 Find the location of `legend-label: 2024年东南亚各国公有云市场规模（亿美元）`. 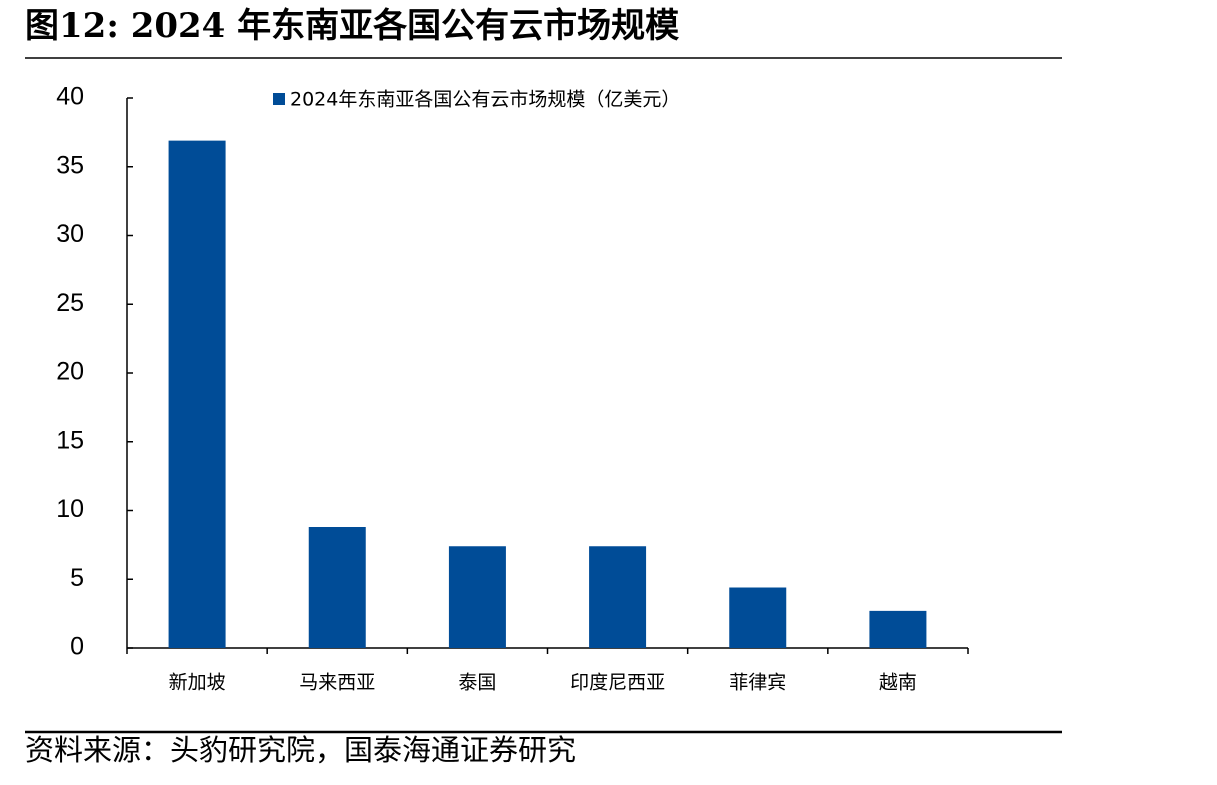

legend-label: 2024年东南亚各国公有云市场规模（亿美元） is located at coordinates (485, 100).